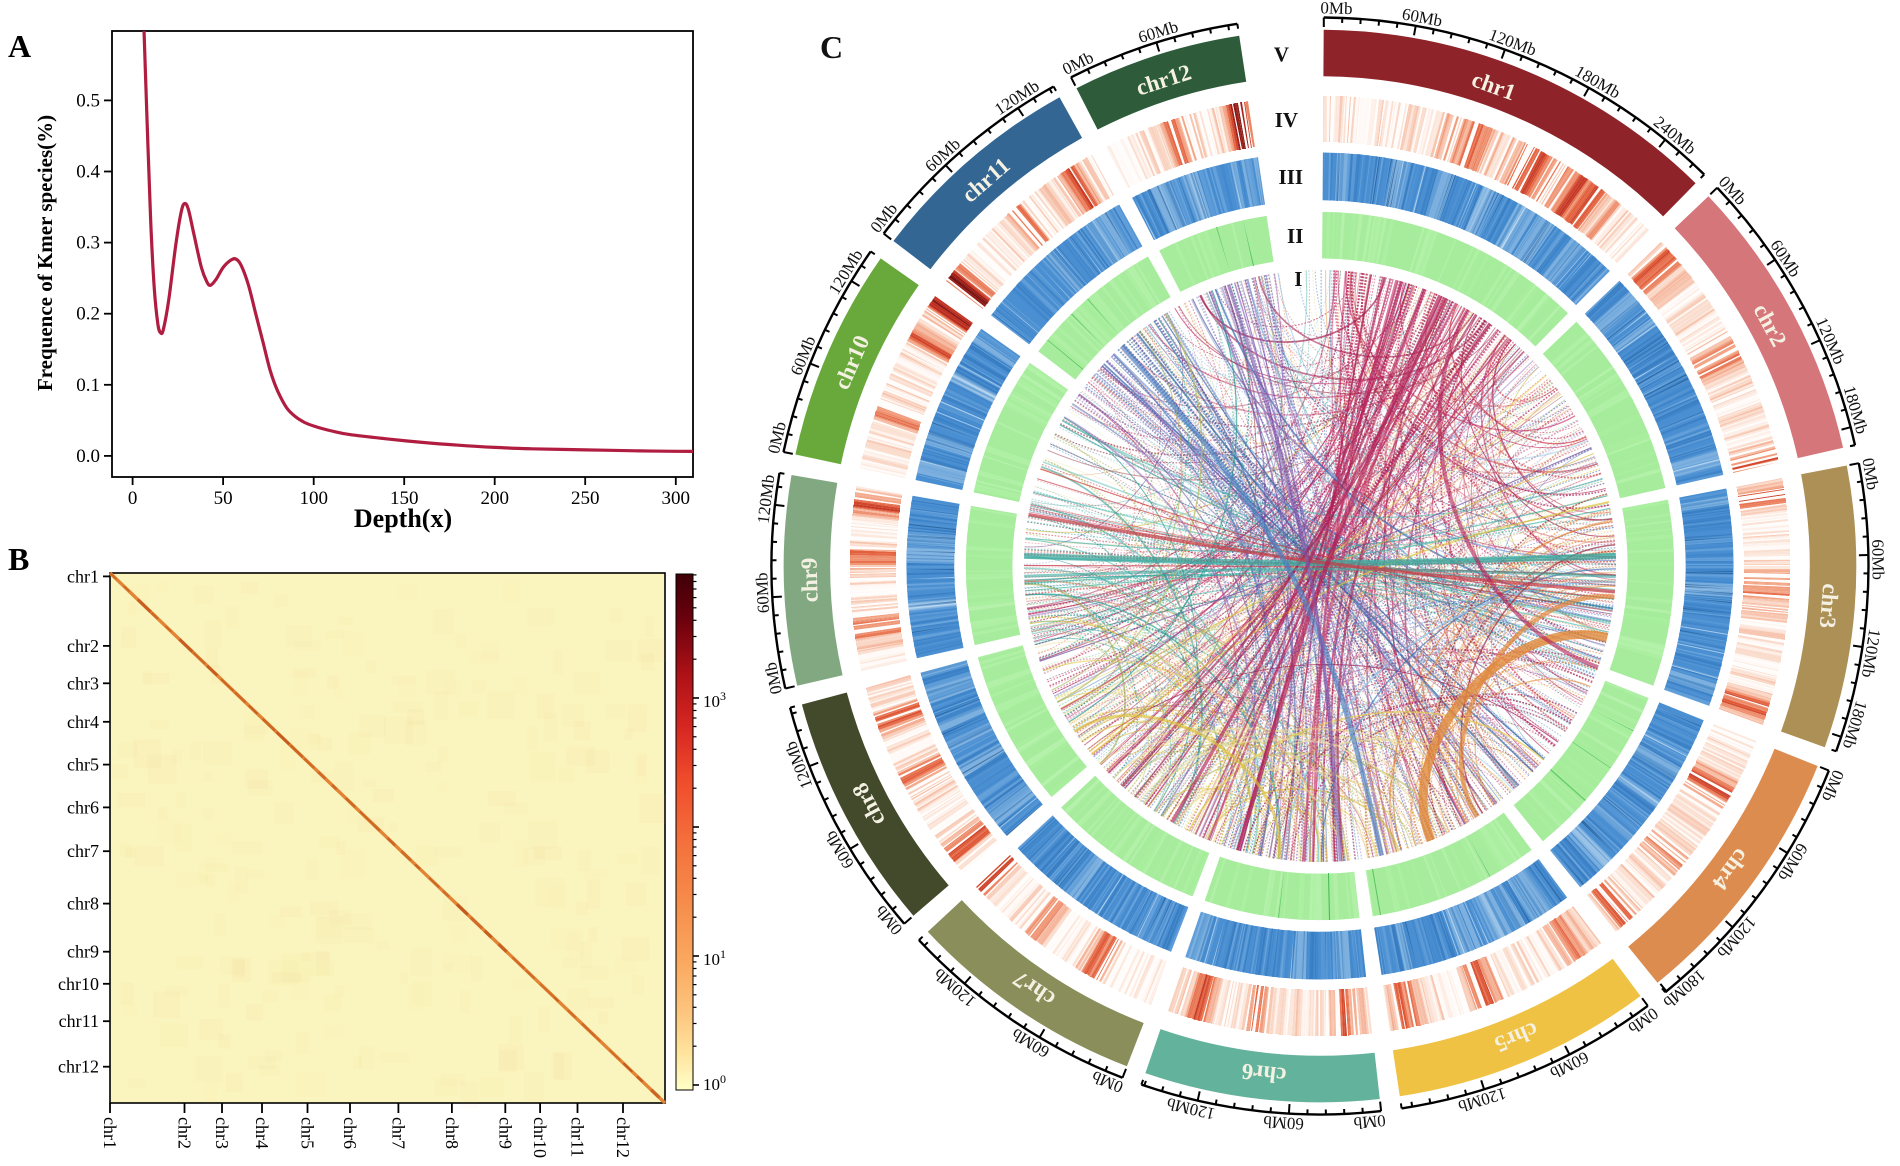 The image size is (1900, 1166). I want to click on svg-text: A, so click(19, 46).